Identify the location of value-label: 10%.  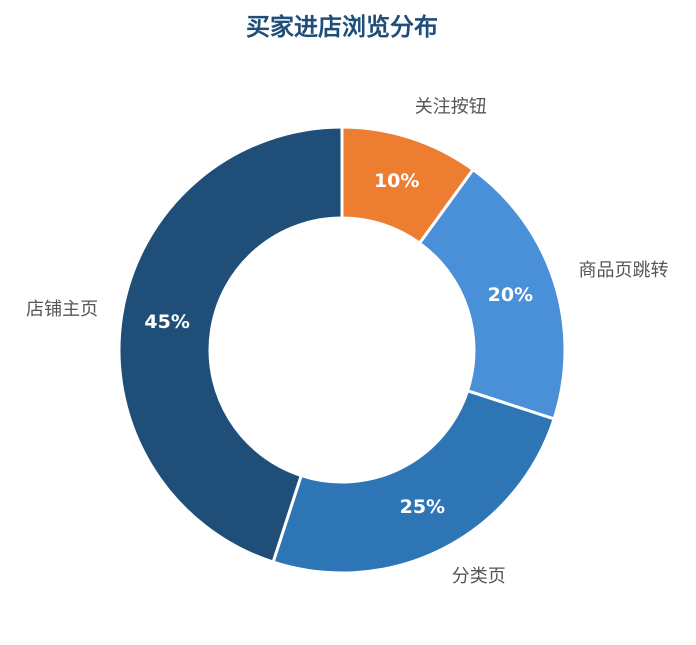
(396, 181).